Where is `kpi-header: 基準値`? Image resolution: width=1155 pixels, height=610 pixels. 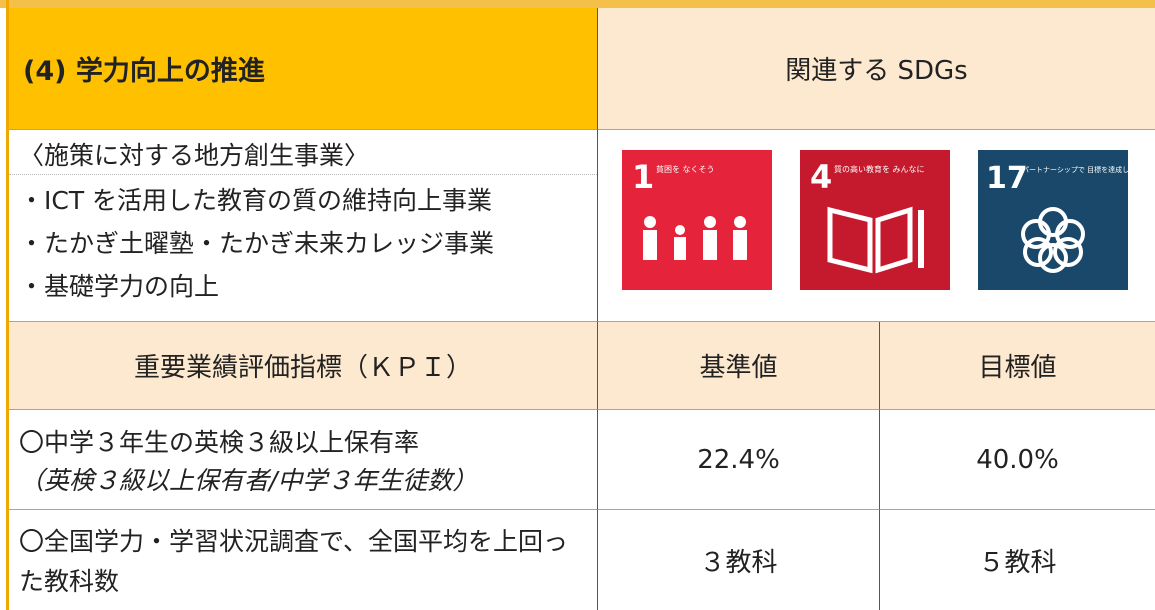
kpi-header: 基準値 is located at coordinates (739, 366).